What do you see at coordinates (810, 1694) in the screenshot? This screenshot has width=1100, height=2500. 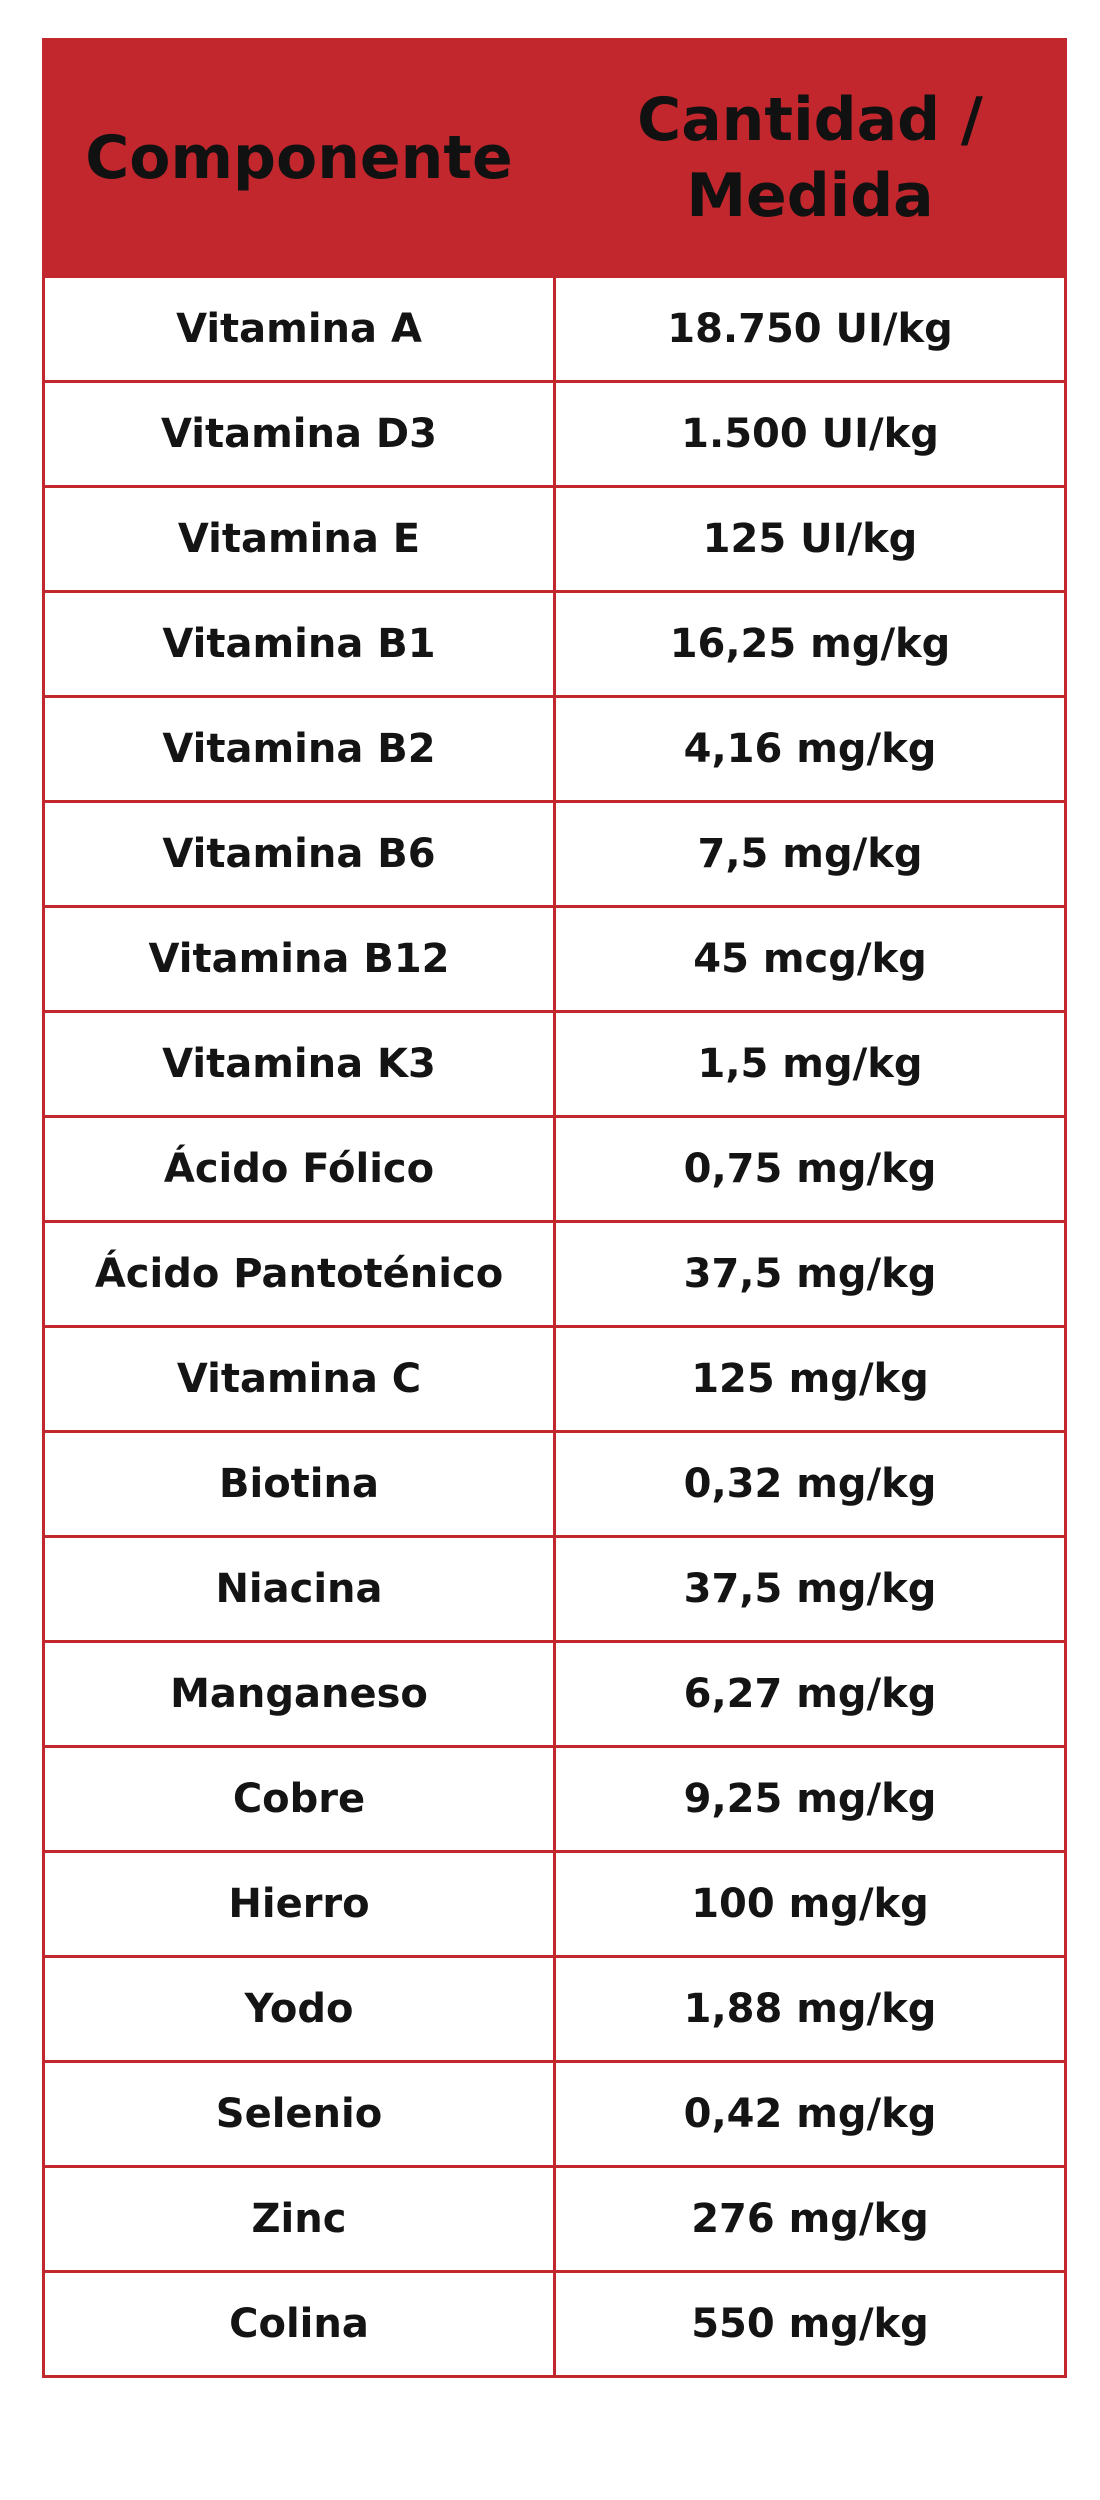 I see `amount-cell: 6,27 mg/kg` at bounding box center [810, 1694].